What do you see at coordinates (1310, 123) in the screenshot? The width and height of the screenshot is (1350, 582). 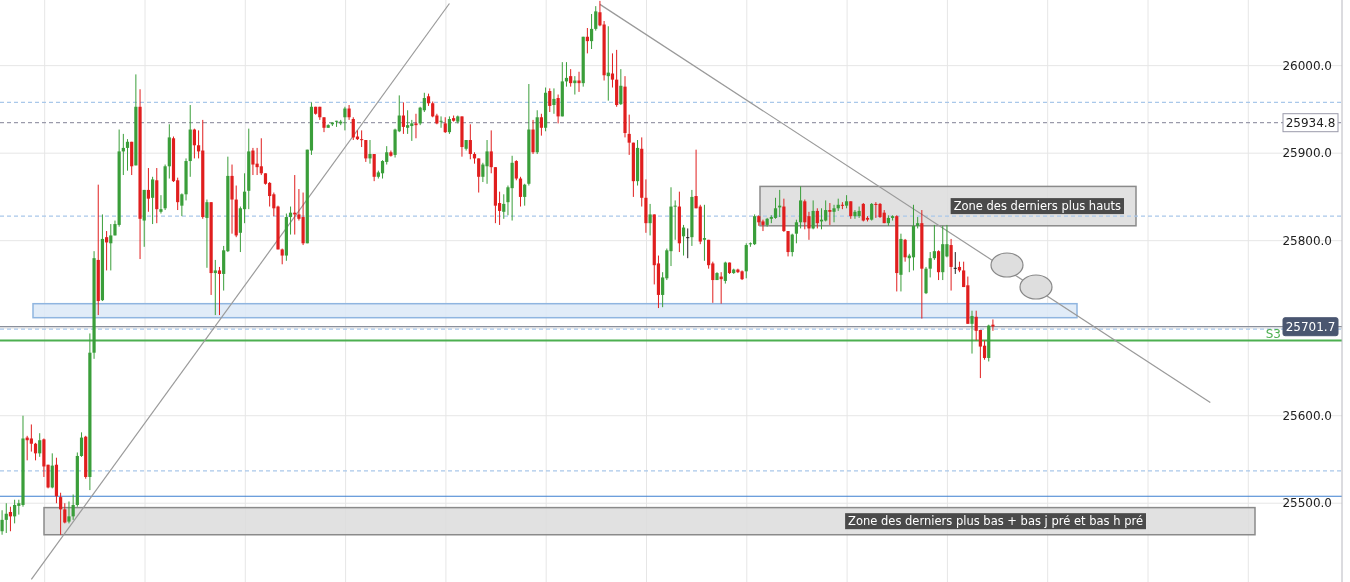 I see `ref-line-label: 25934.8` at bounding box center [1310, 123].